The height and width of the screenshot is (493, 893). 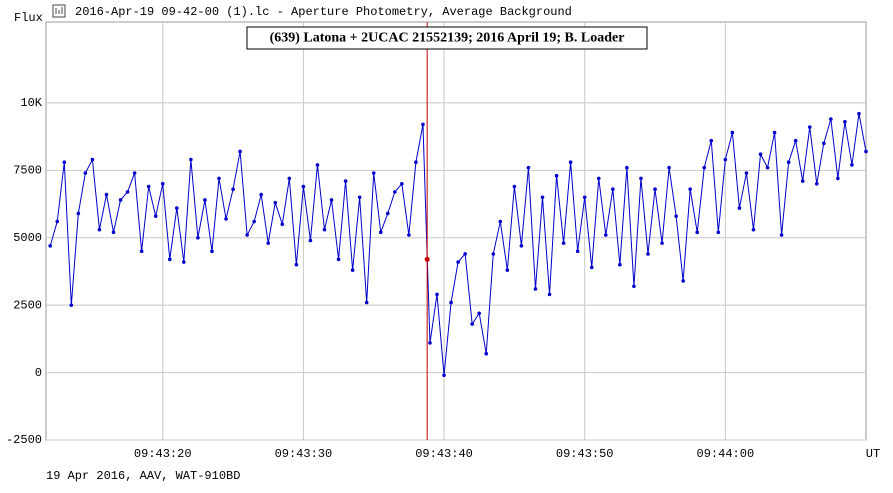 What do you see at coordinates (304, 454) in the screenshot?
I see `x-tick-label: 09:43:30` at bounding box center [304, 454].